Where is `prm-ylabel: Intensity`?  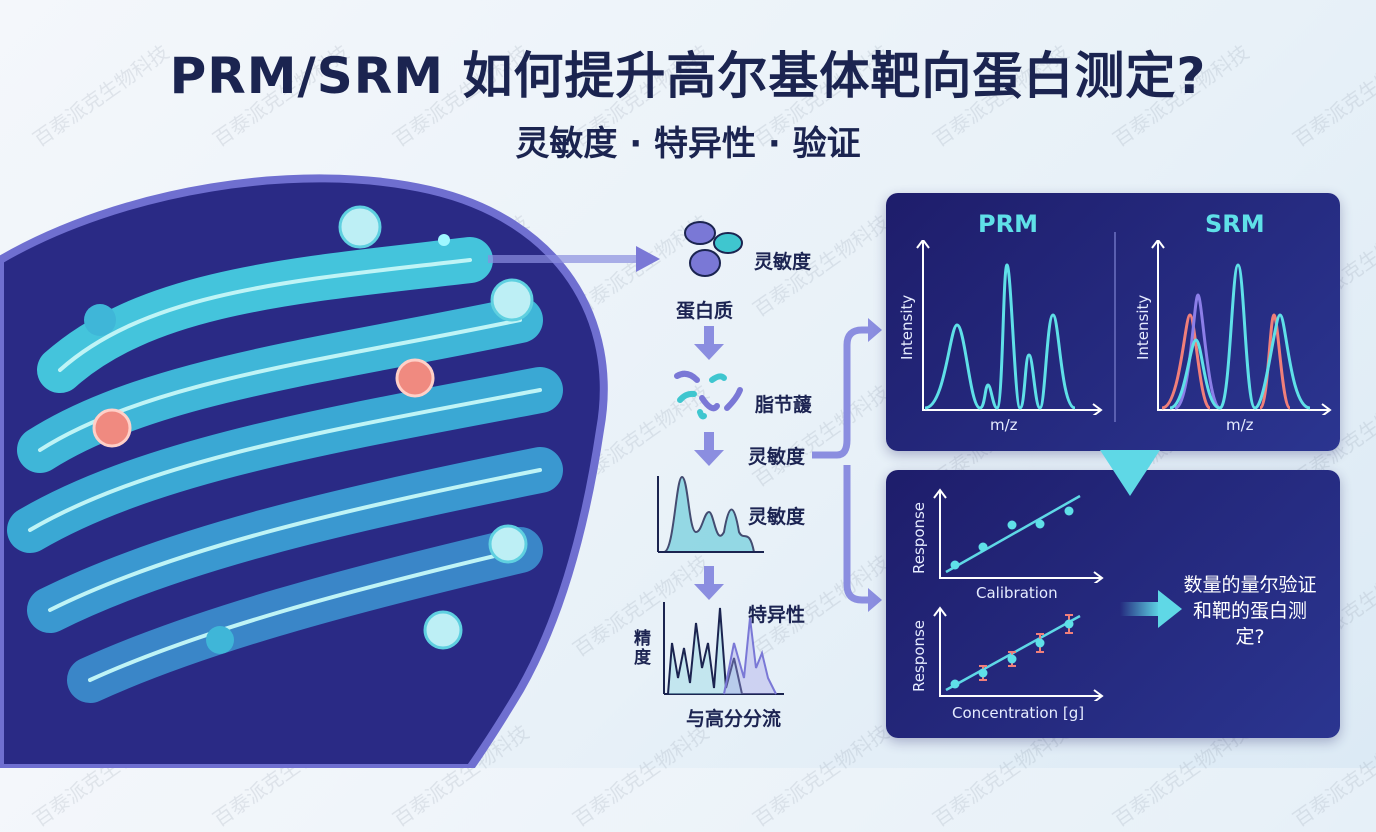 prm-ylabel: Intensity is located at coordinates (907, 327).